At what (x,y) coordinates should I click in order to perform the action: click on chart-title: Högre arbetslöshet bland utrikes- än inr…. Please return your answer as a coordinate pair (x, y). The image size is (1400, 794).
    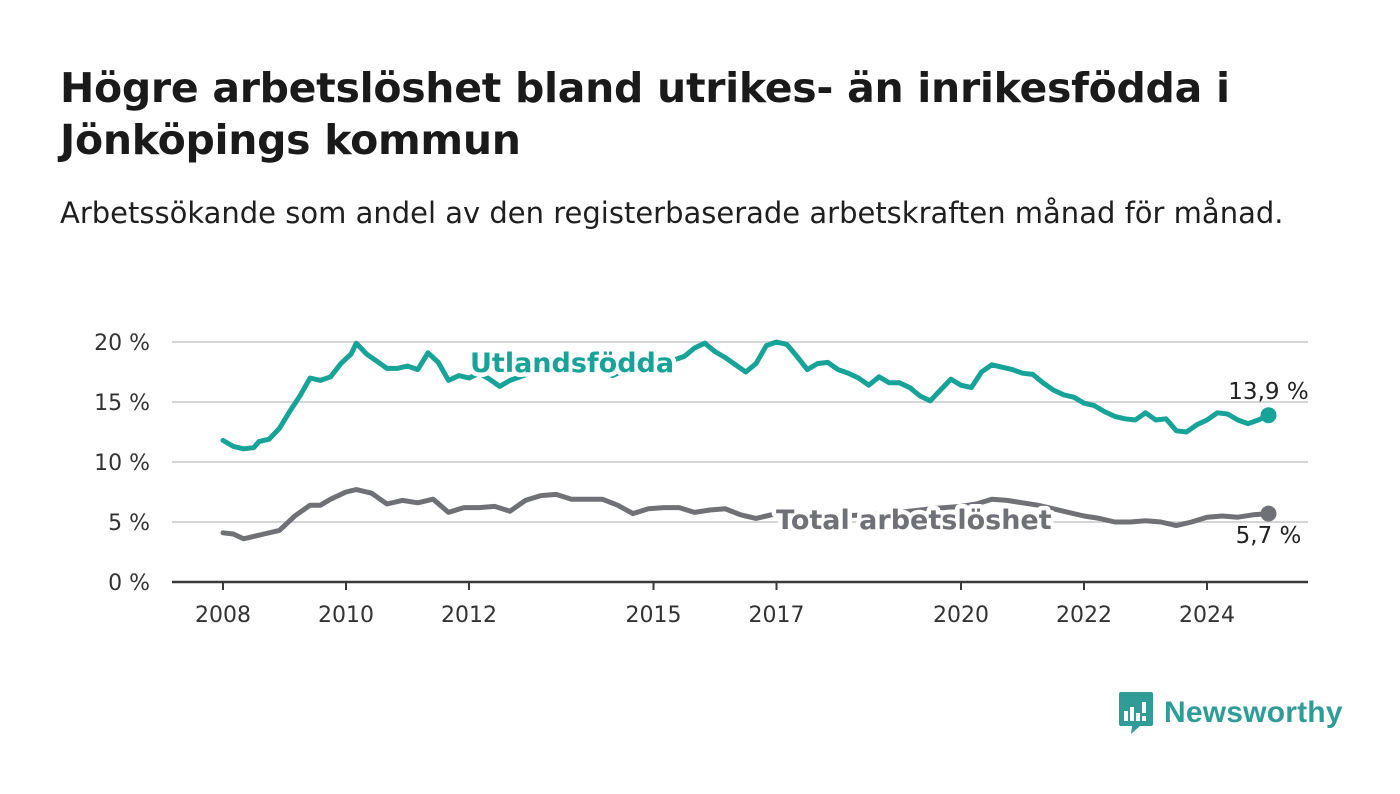
    Looking at the image, I should click on (645, 114).